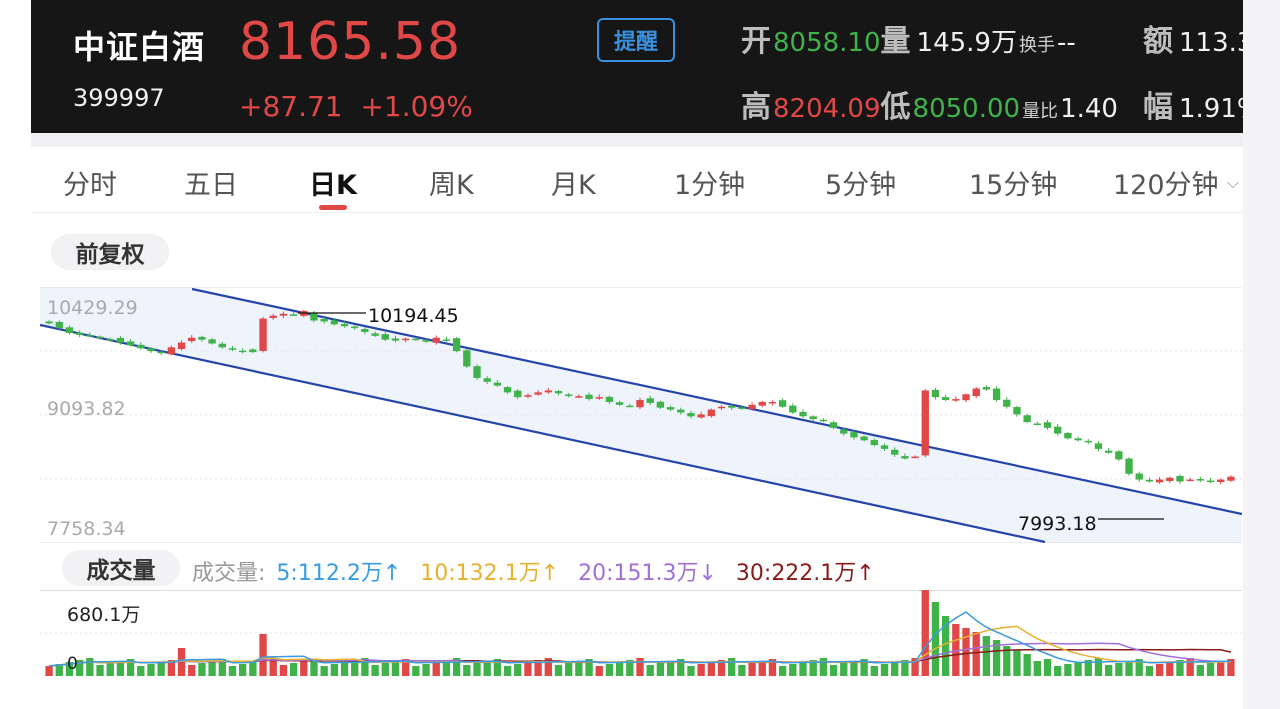 Image resolution: width=1280 pixels, height=709 pixels. Describe the element at coordinates (636, 40) in the screenshot. I see `remind-button: 提醒` at that location.